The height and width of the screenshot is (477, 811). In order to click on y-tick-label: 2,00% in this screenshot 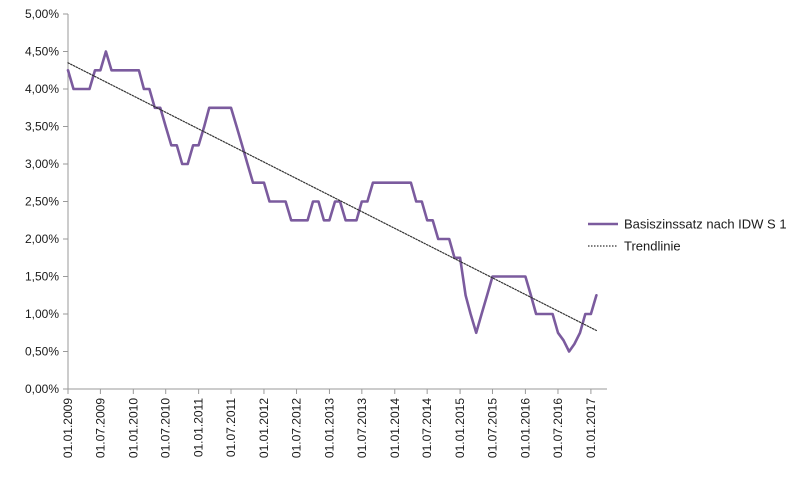, I will do `click(42, 239)`.